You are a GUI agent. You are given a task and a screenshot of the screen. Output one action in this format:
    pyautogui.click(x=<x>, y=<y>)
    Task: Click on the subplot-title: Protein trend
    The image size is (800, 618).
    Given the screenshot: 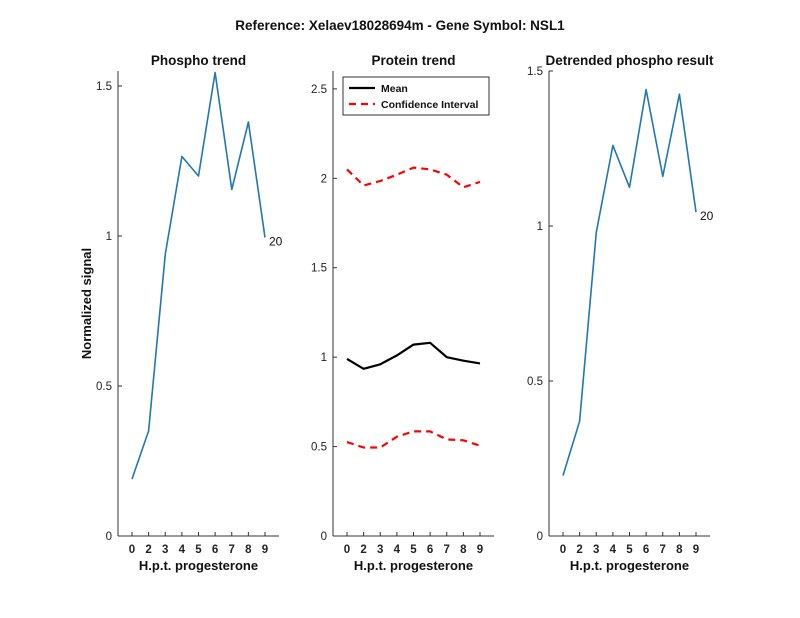 What is the action you would take?
    pyautogui.click(x=413, y=60)
    